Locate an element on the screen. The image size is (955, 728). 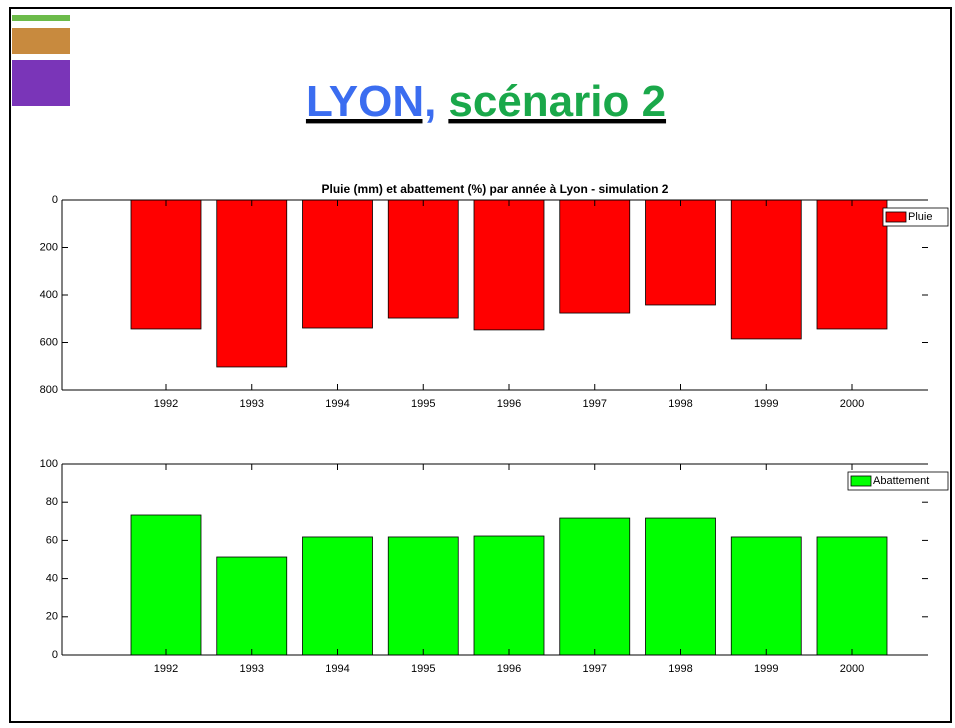
y-tick-label: 40 is located at coordinates (52, 579).